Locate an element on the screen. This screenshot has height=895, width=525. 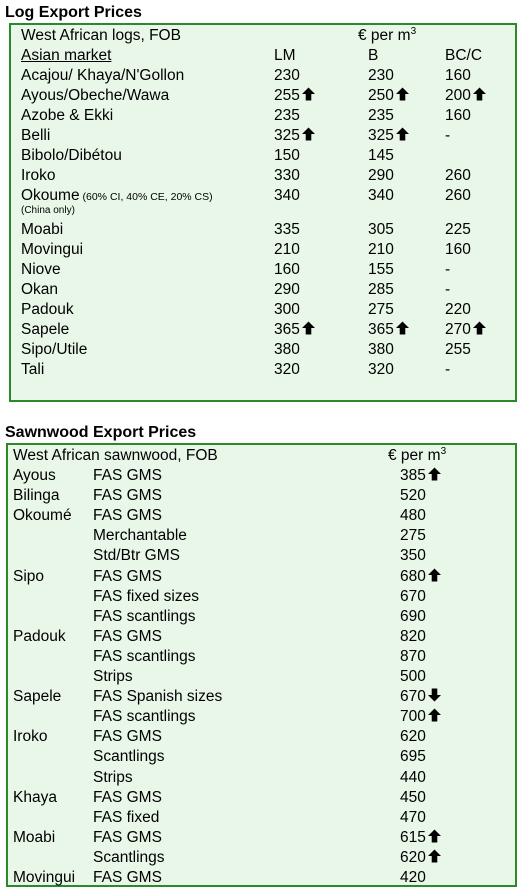
saw-grade: FAS fixed is located at coordinates (126, 817).